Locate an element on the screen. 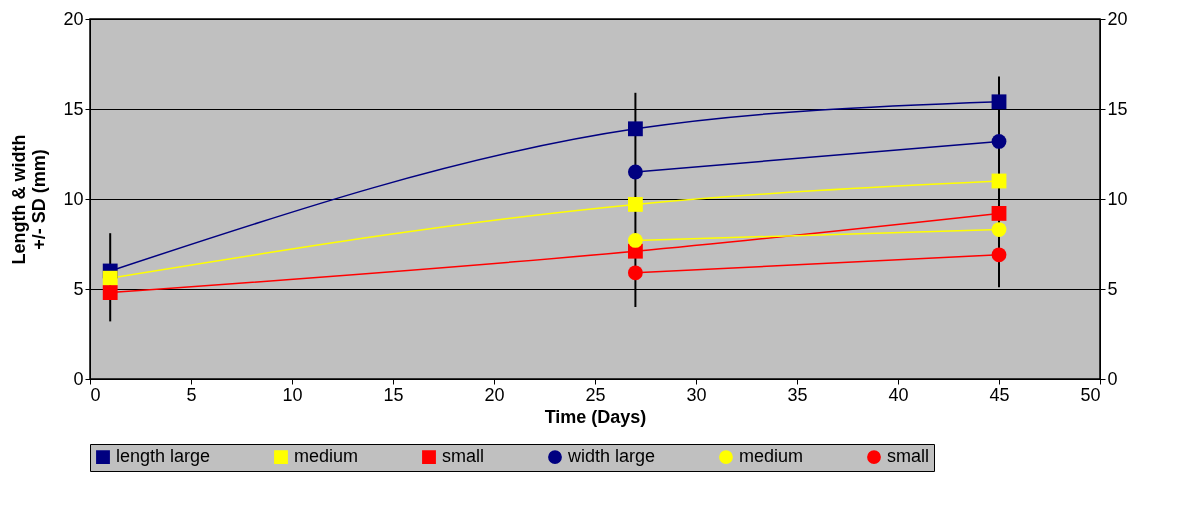  y2-tick-label: 0 is located at coordinates (1112, 378).